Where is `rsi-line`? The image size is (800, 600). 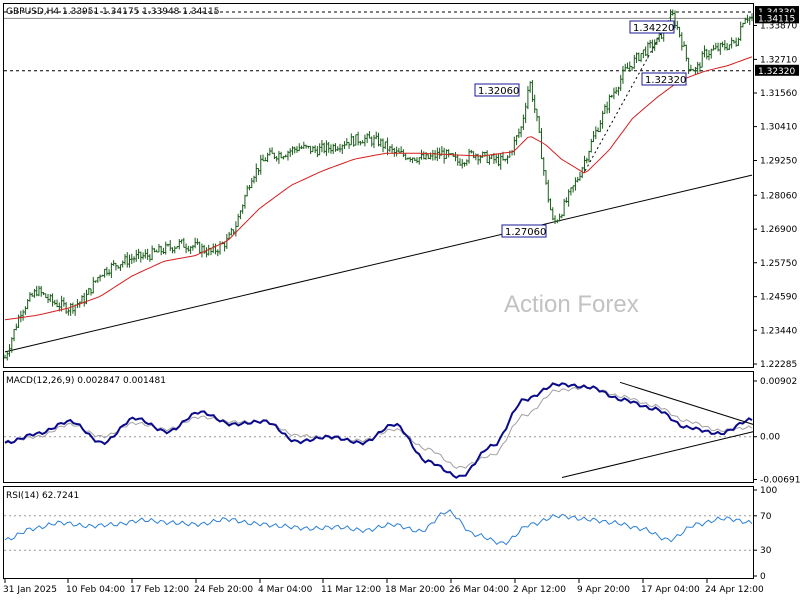
rsi-line is located at coordinates (378, 527).